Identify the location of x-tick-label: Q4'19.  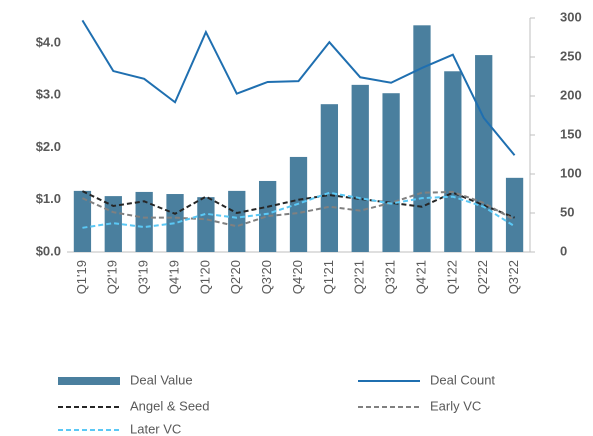
(173, 277).